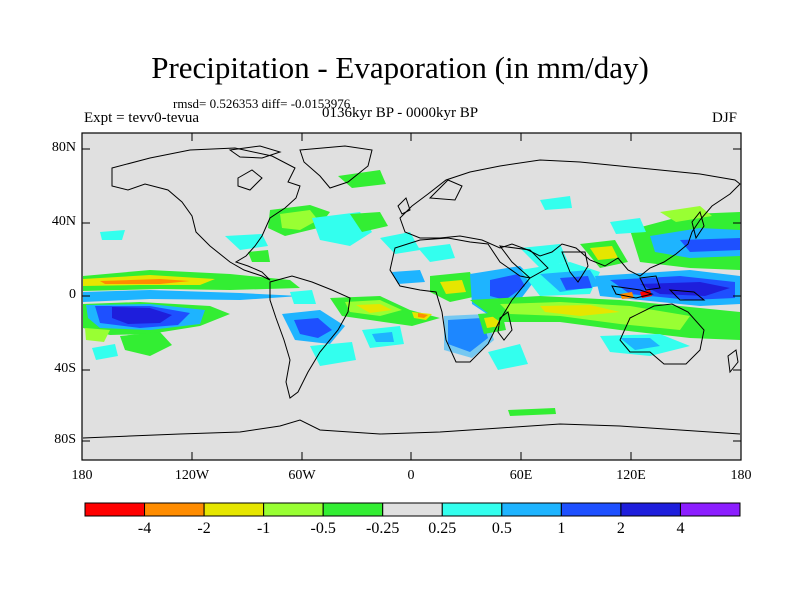  Describe the element at coordinates (733, 361) in the screenshot. I see `coastline-new-zealand` at that location.